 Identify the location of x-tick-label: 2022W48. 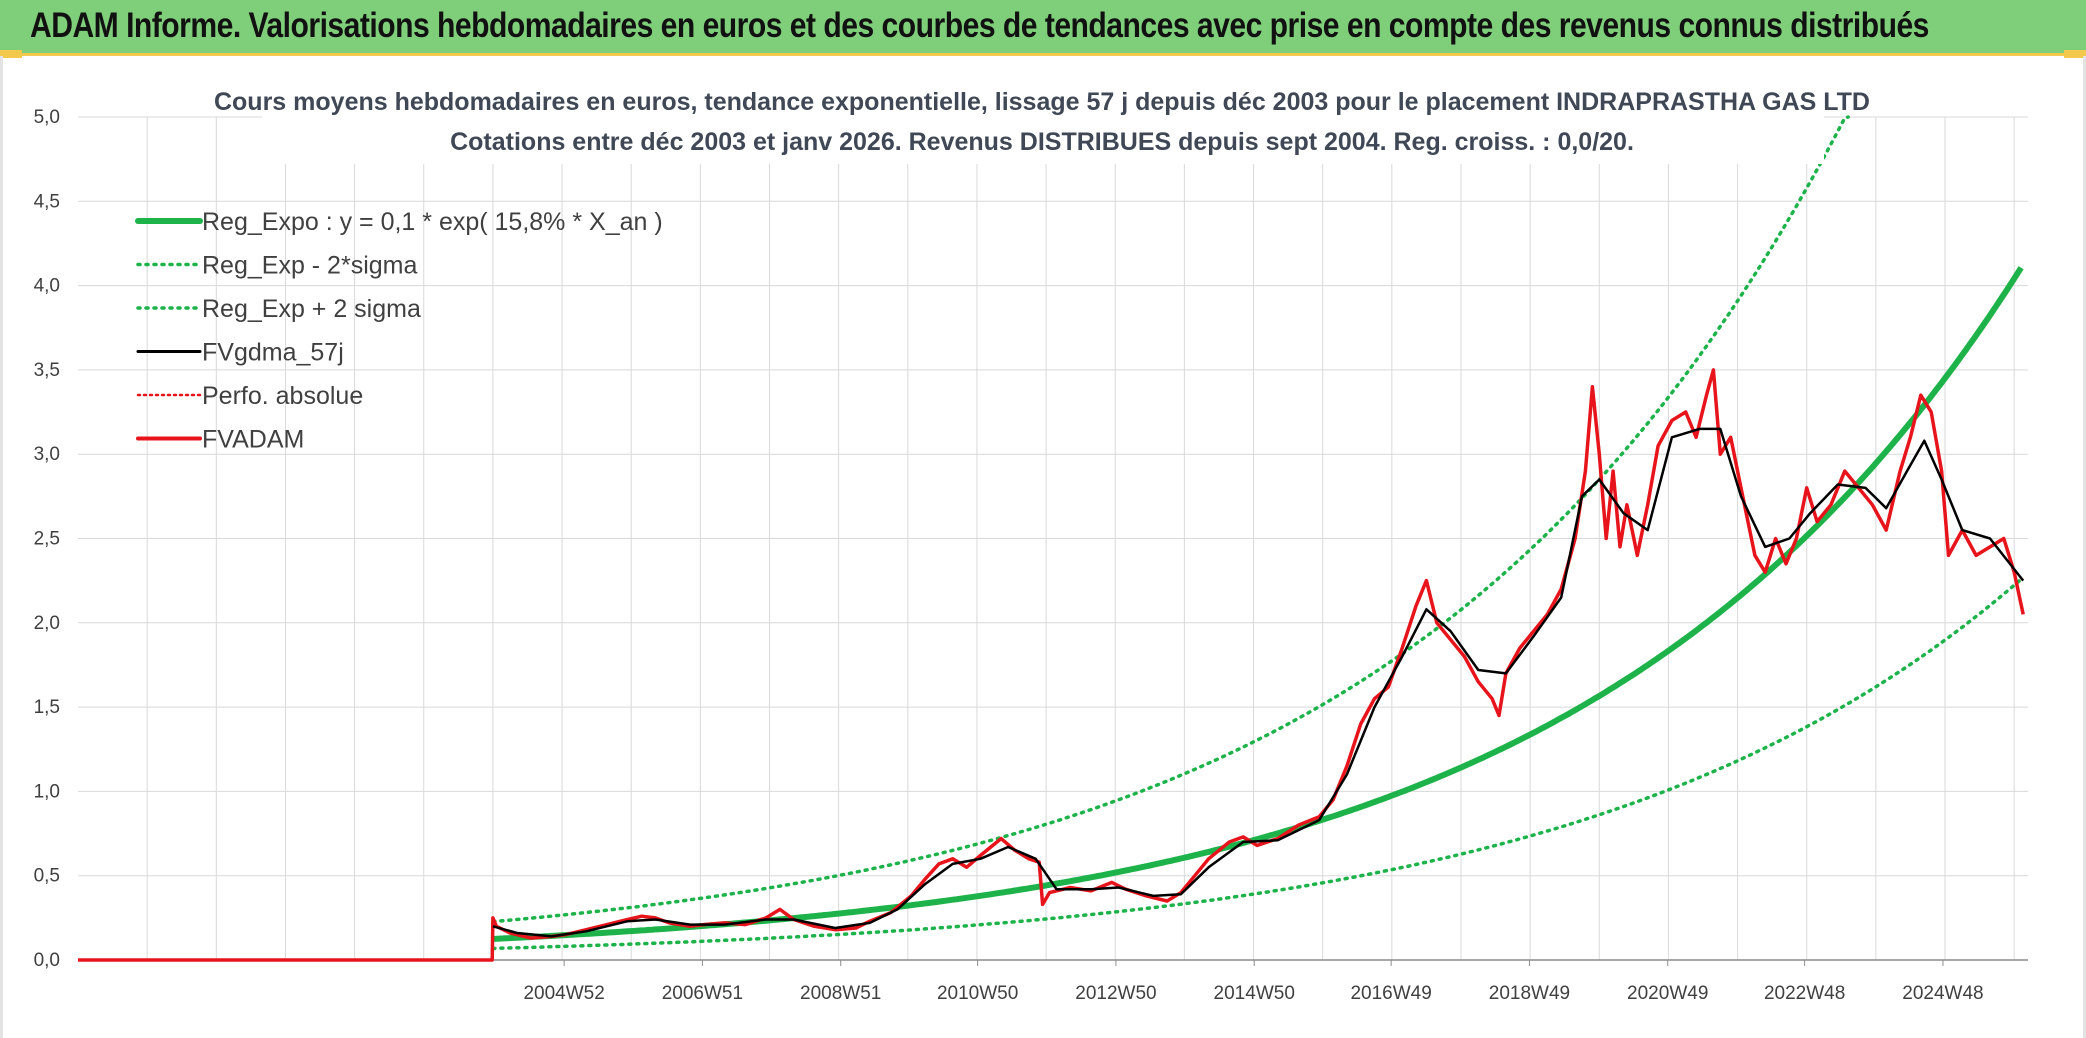
(1804, 993).